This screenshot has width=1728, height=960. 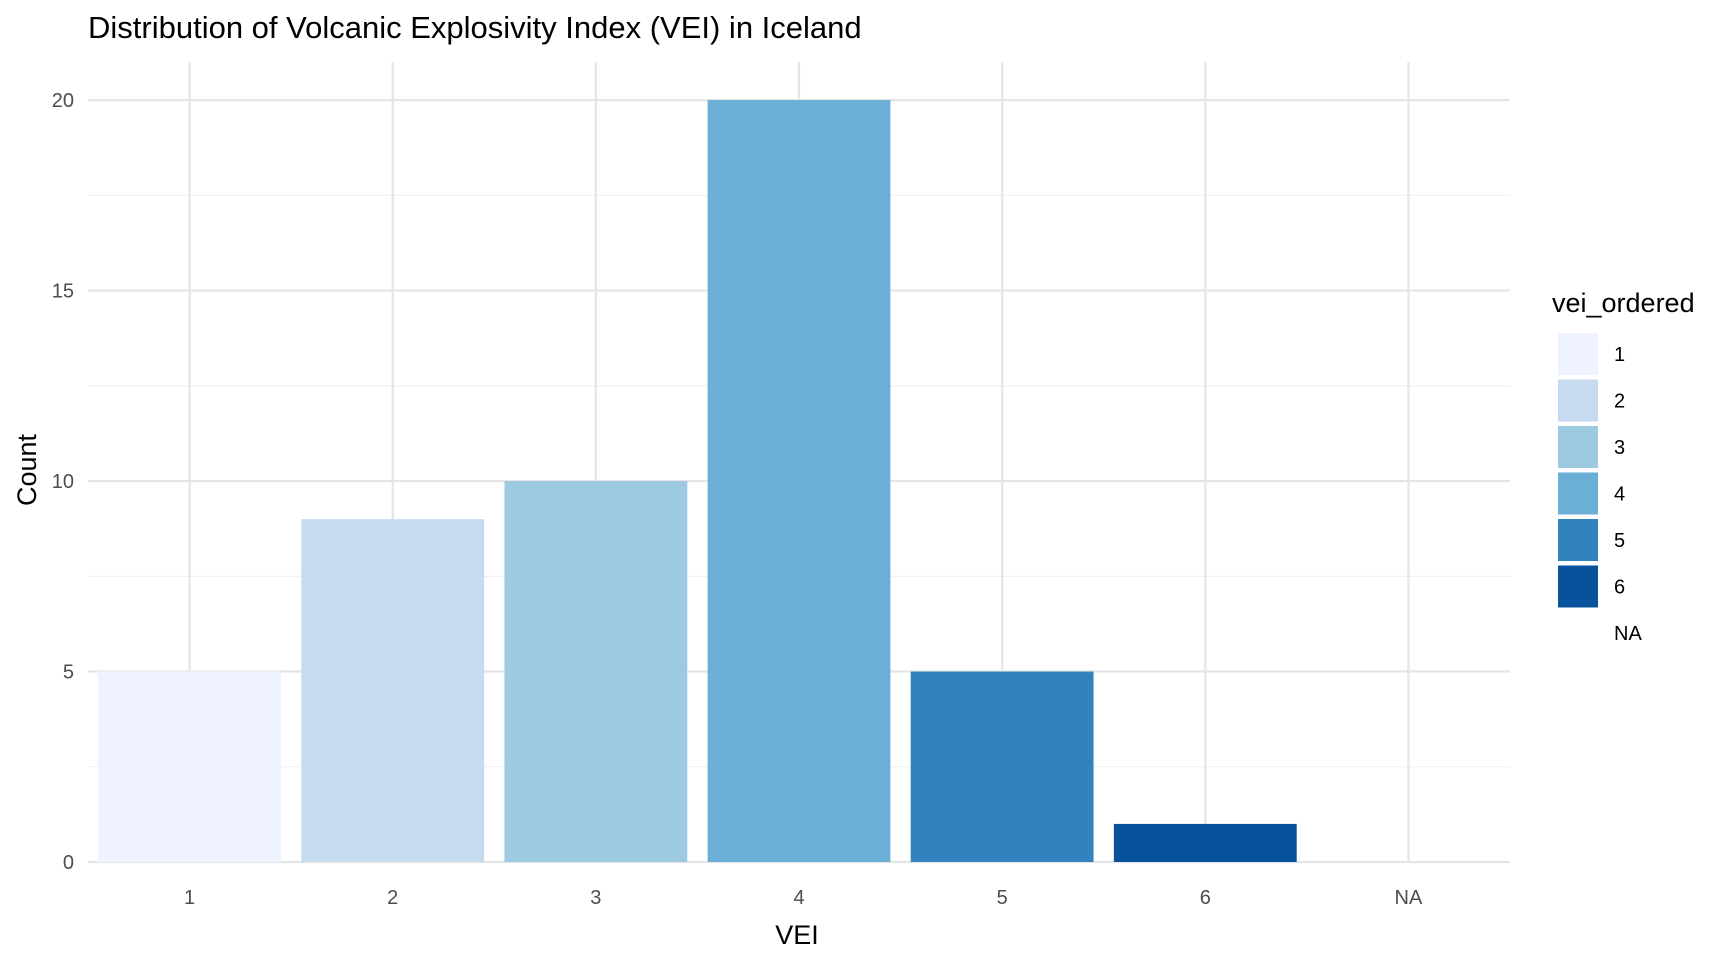 I want to click on legend-label: 5, so click(x=1619, y=541).